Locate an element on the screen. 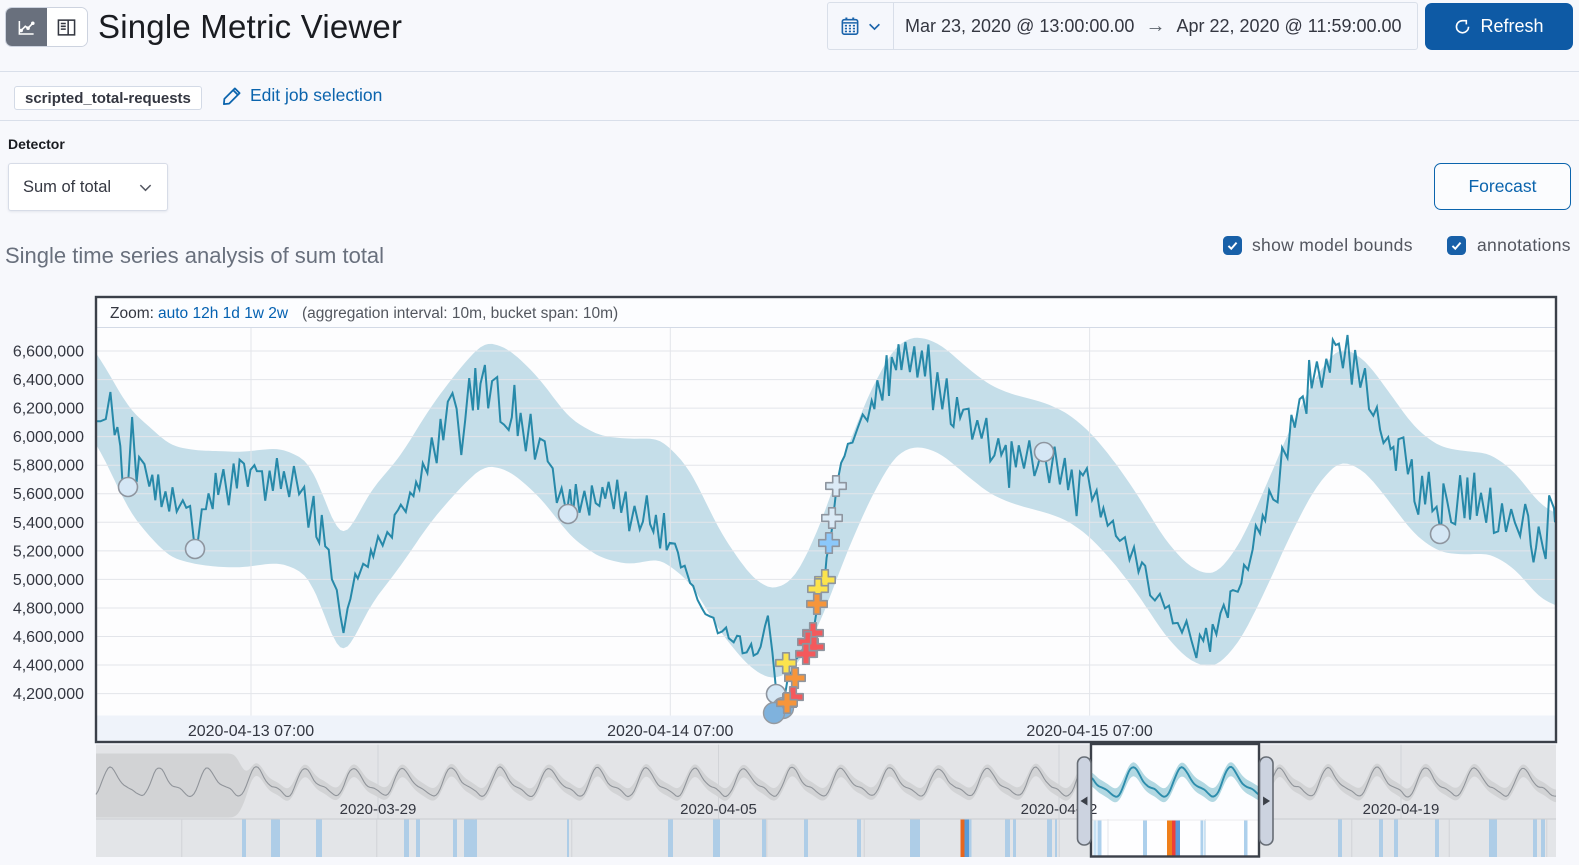 The width and height of the screenshot is (1579, 865). svg-text: 5,400,000 is located at coordinates (48, 523).